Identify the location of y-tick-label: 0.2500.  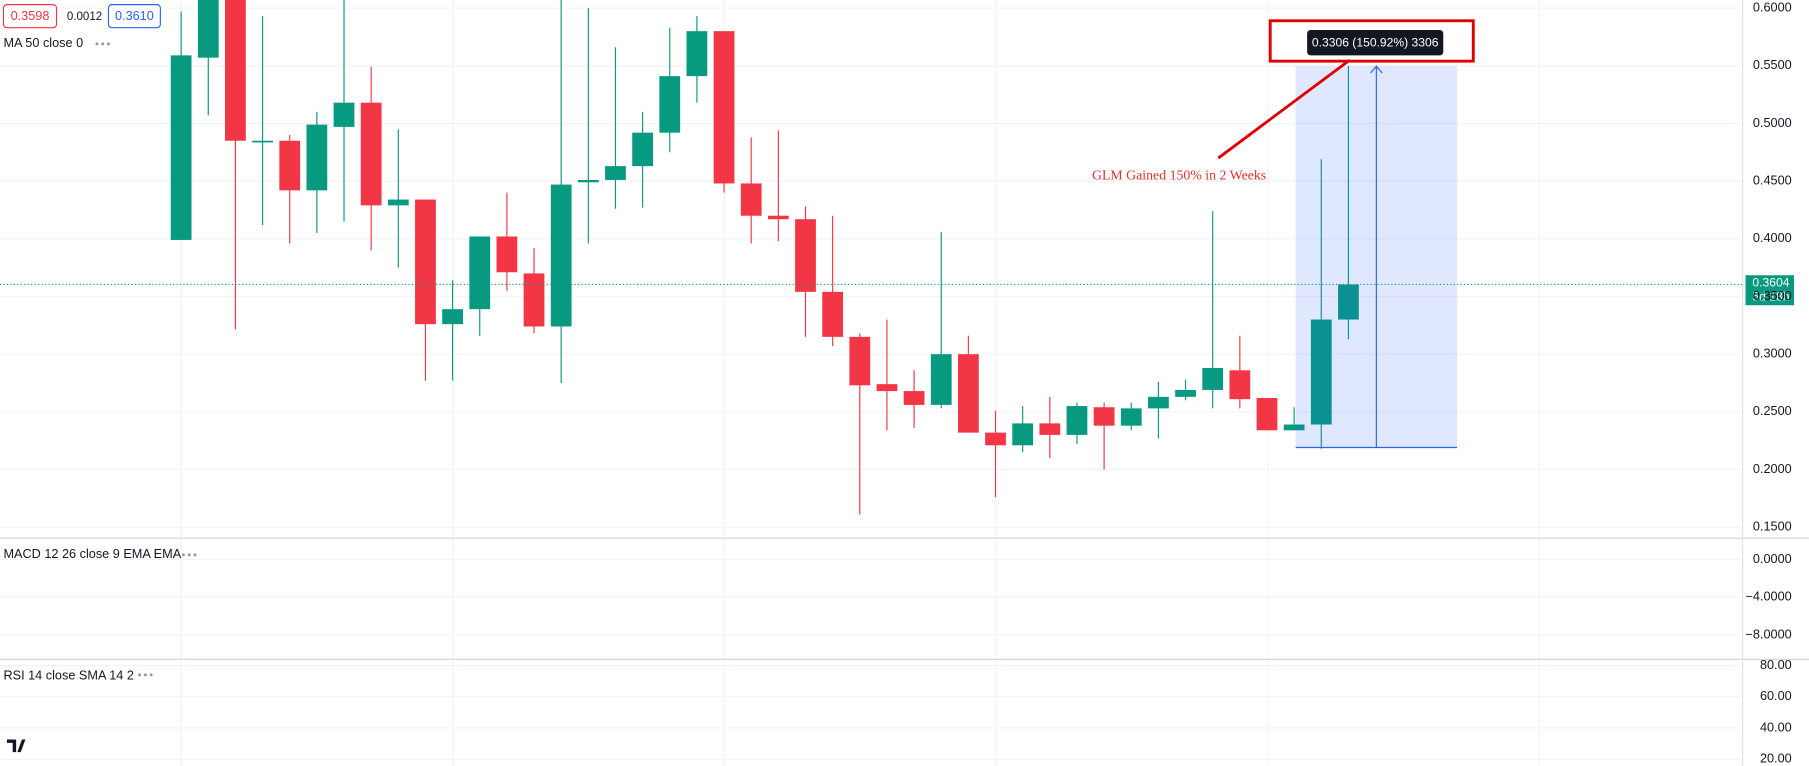
(1772, 411).